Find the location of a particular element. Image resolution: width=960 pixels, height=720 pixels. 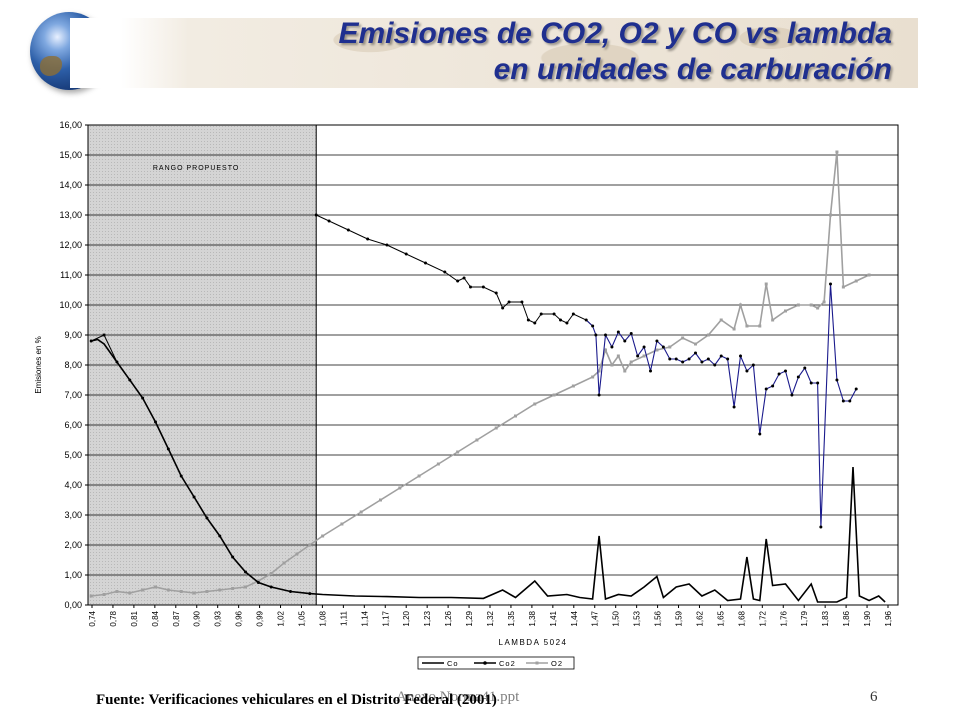

file-label: Anexo Norma41.ppt is located at coordinates (458, 697).